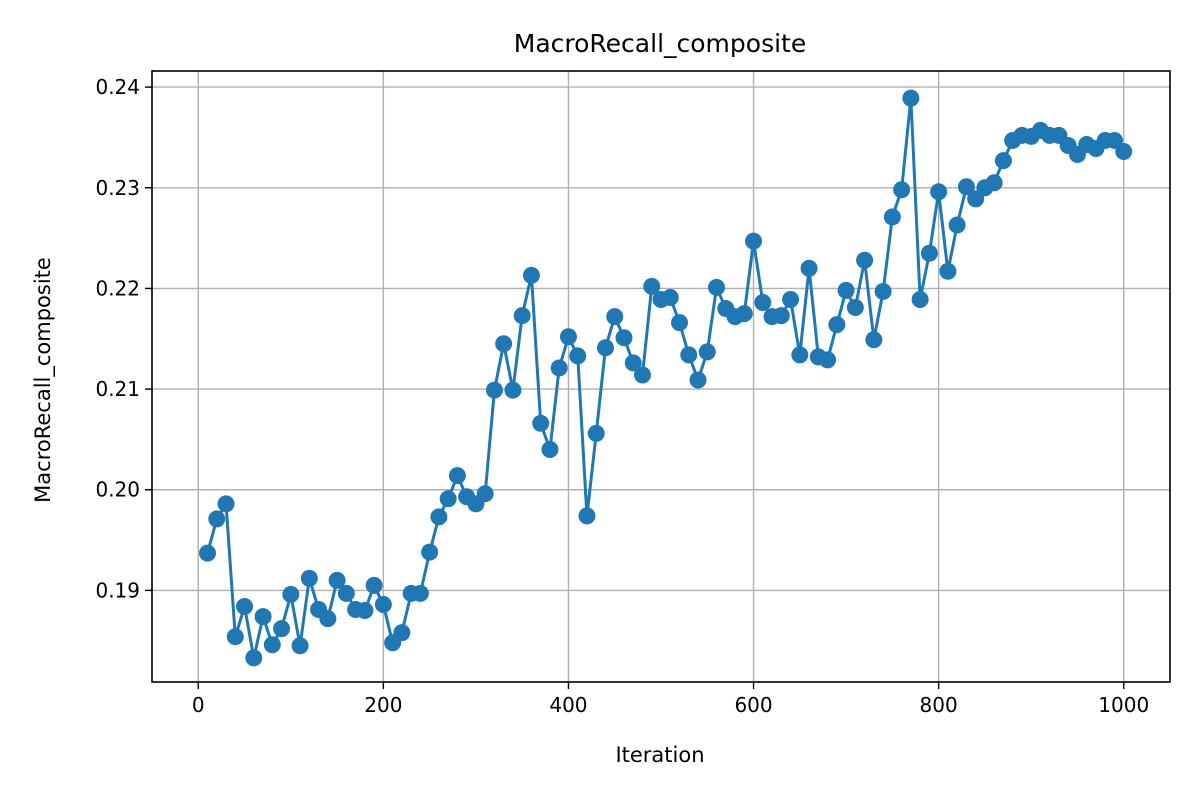  Describe the element at coordinates (117, 590) in the screenshot. I see `y-tick-label: 0.19` at that location.